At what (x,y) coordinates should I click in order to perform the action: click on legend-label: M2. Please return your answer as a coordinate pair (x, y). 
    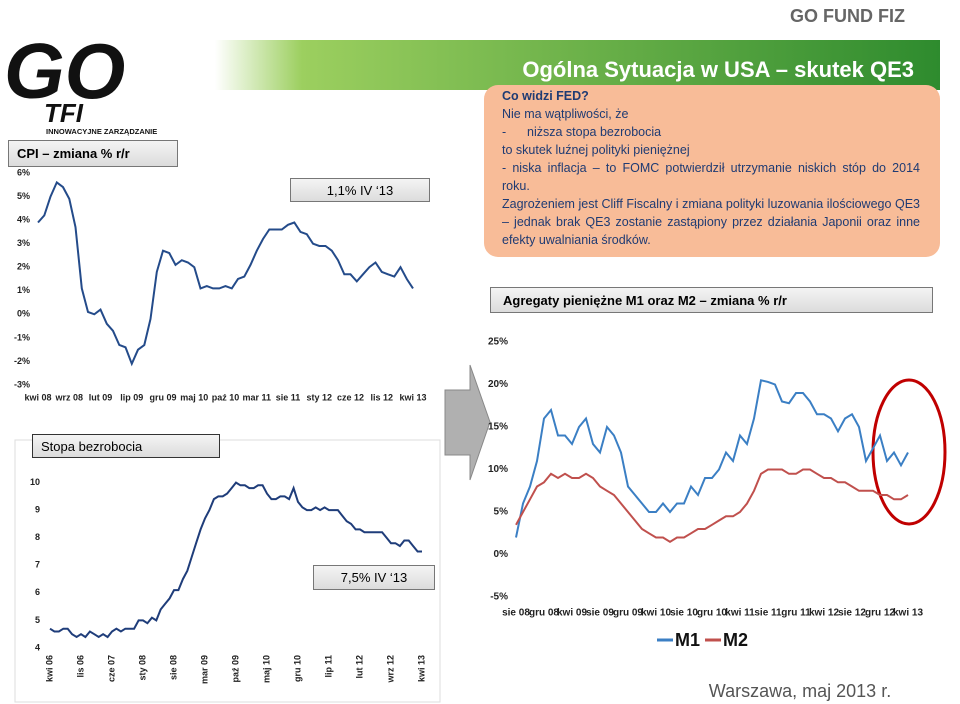
    Looking at the image, I should click on (735, 640).